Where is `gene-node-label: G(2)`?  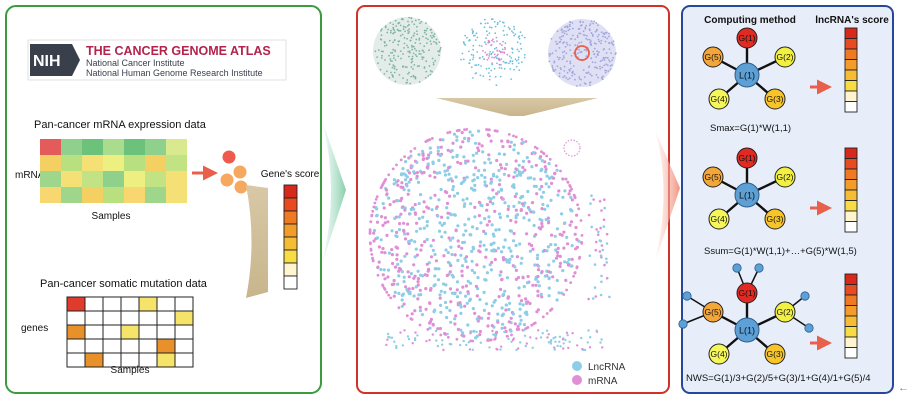 gene-node-label: G(2) is located at coordinates (785, 57).